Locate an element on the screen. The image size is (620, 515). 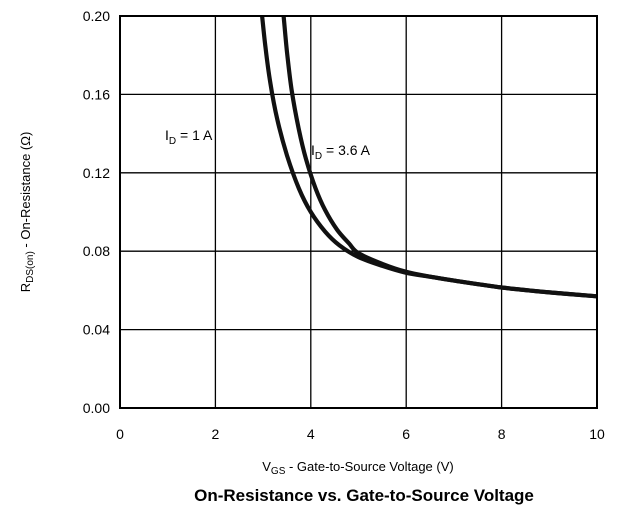
series-label-rest: = 3.6 A is located at coordinates (346, 150).